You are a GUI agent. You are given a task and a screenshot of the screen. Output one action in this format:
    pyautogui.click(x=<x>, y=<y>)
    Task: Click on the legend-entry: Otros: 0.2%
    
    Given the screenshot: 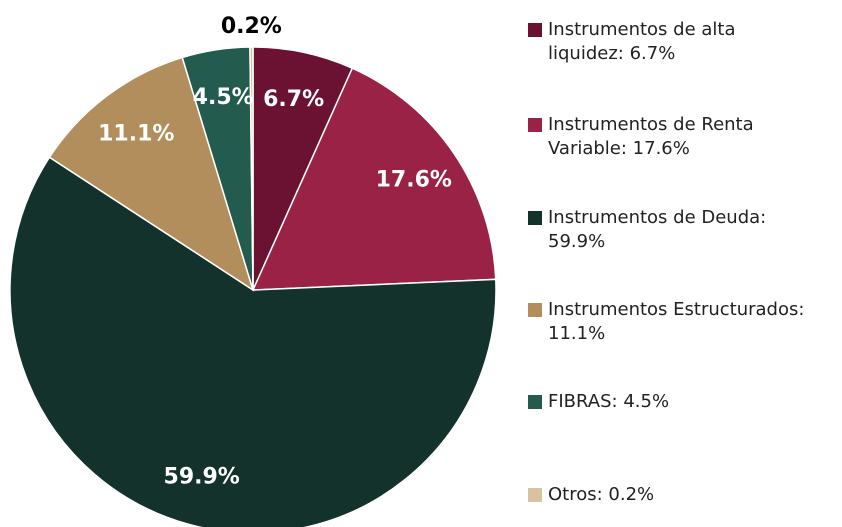 What is the action you would take?
    pyautogui.click(x=678, y=495)
    